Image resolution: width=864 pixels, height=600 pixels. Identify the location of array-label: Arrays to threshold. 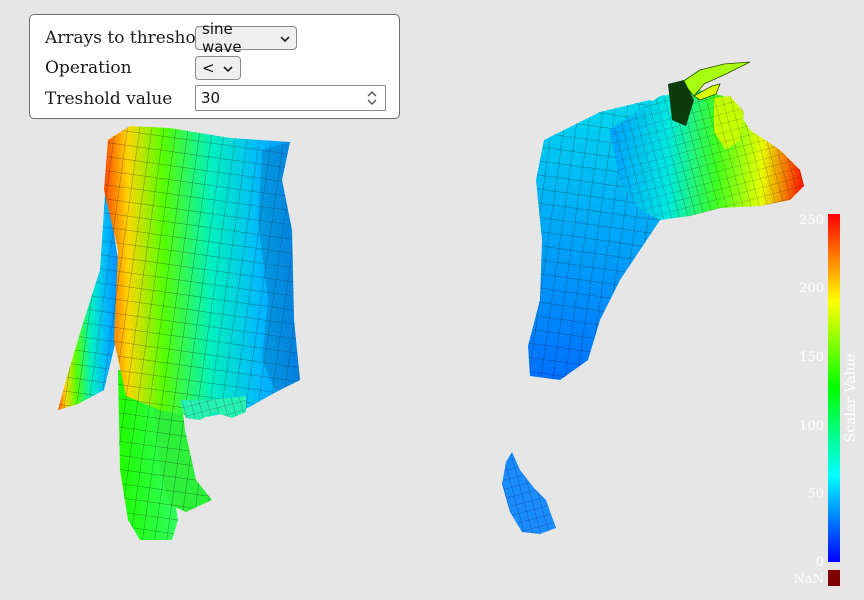
(129, 38).